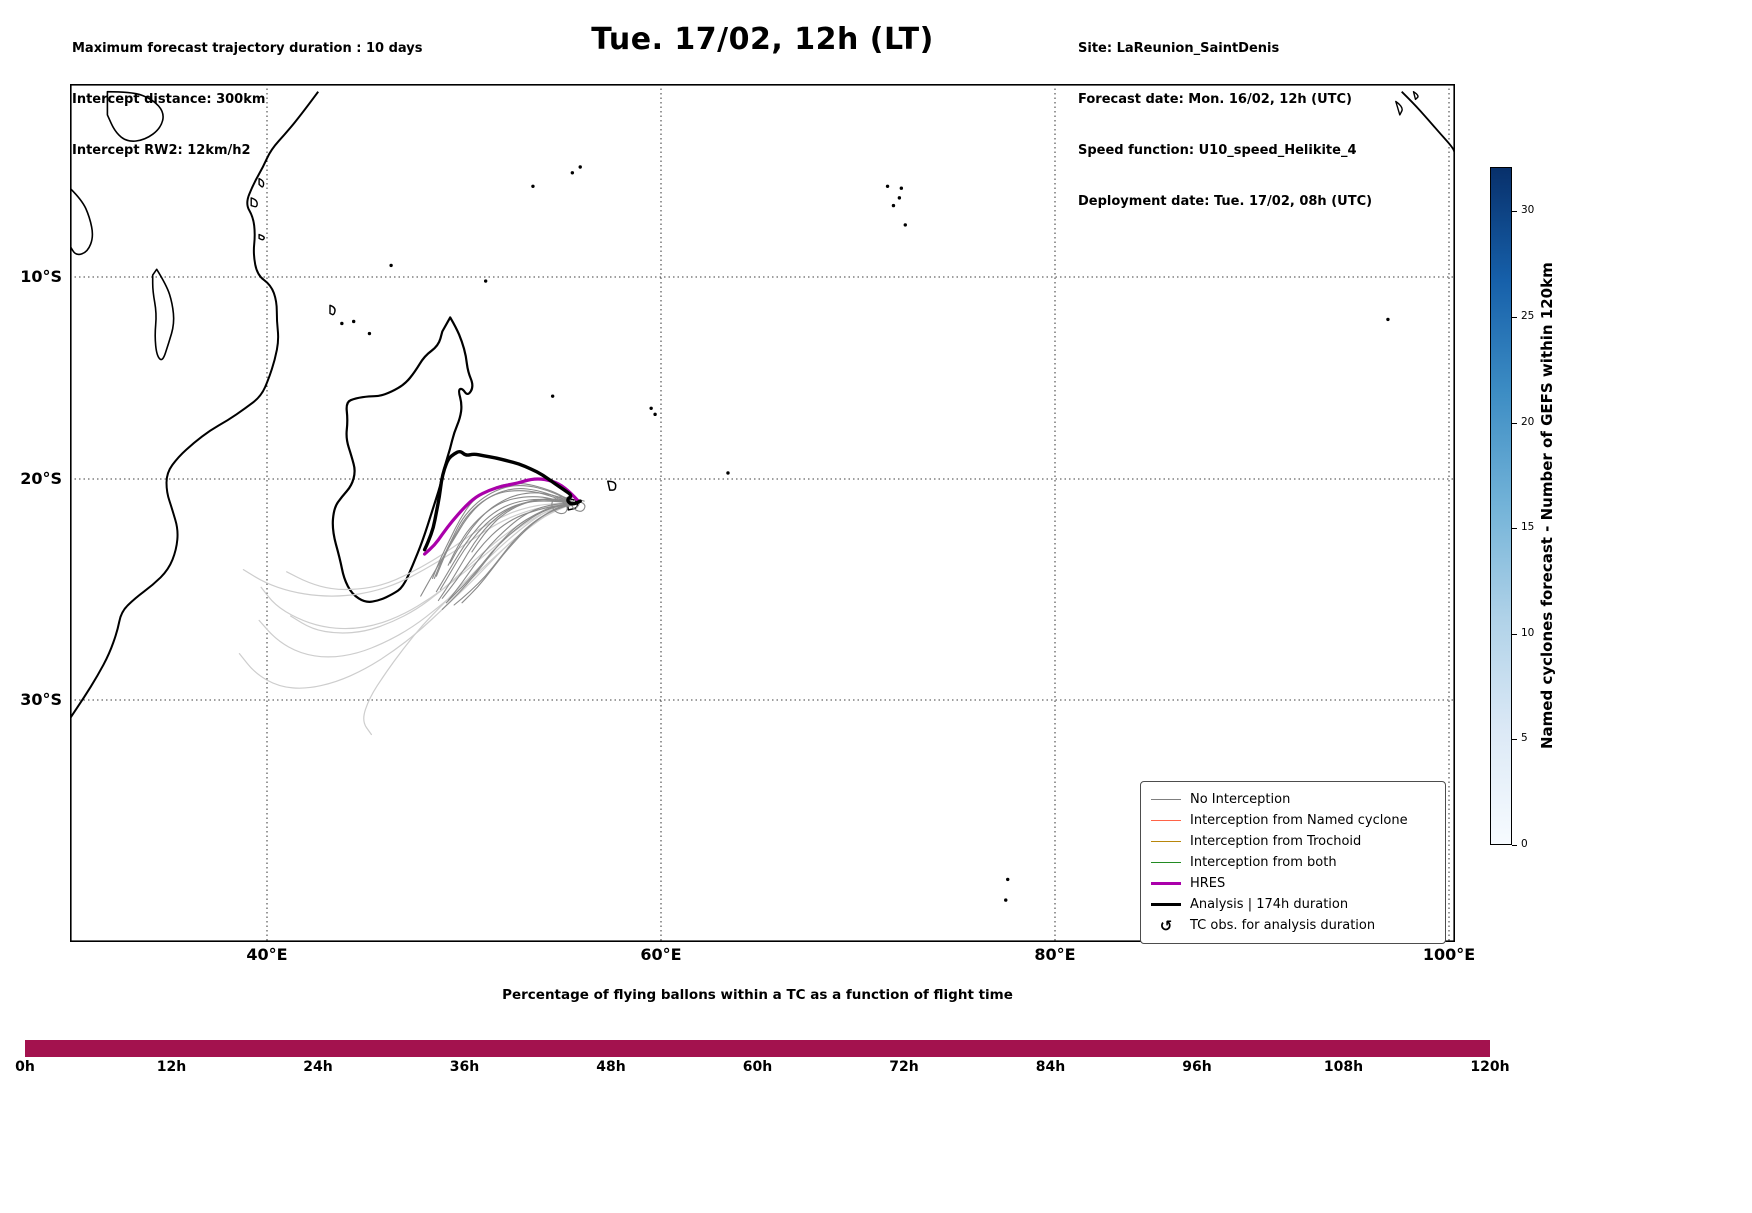 This screenshot has height=1213, width=1752. Describe the element at coordinates (1208, 883) in the screenshot. I see `legend-item-label: HRES` at that location.